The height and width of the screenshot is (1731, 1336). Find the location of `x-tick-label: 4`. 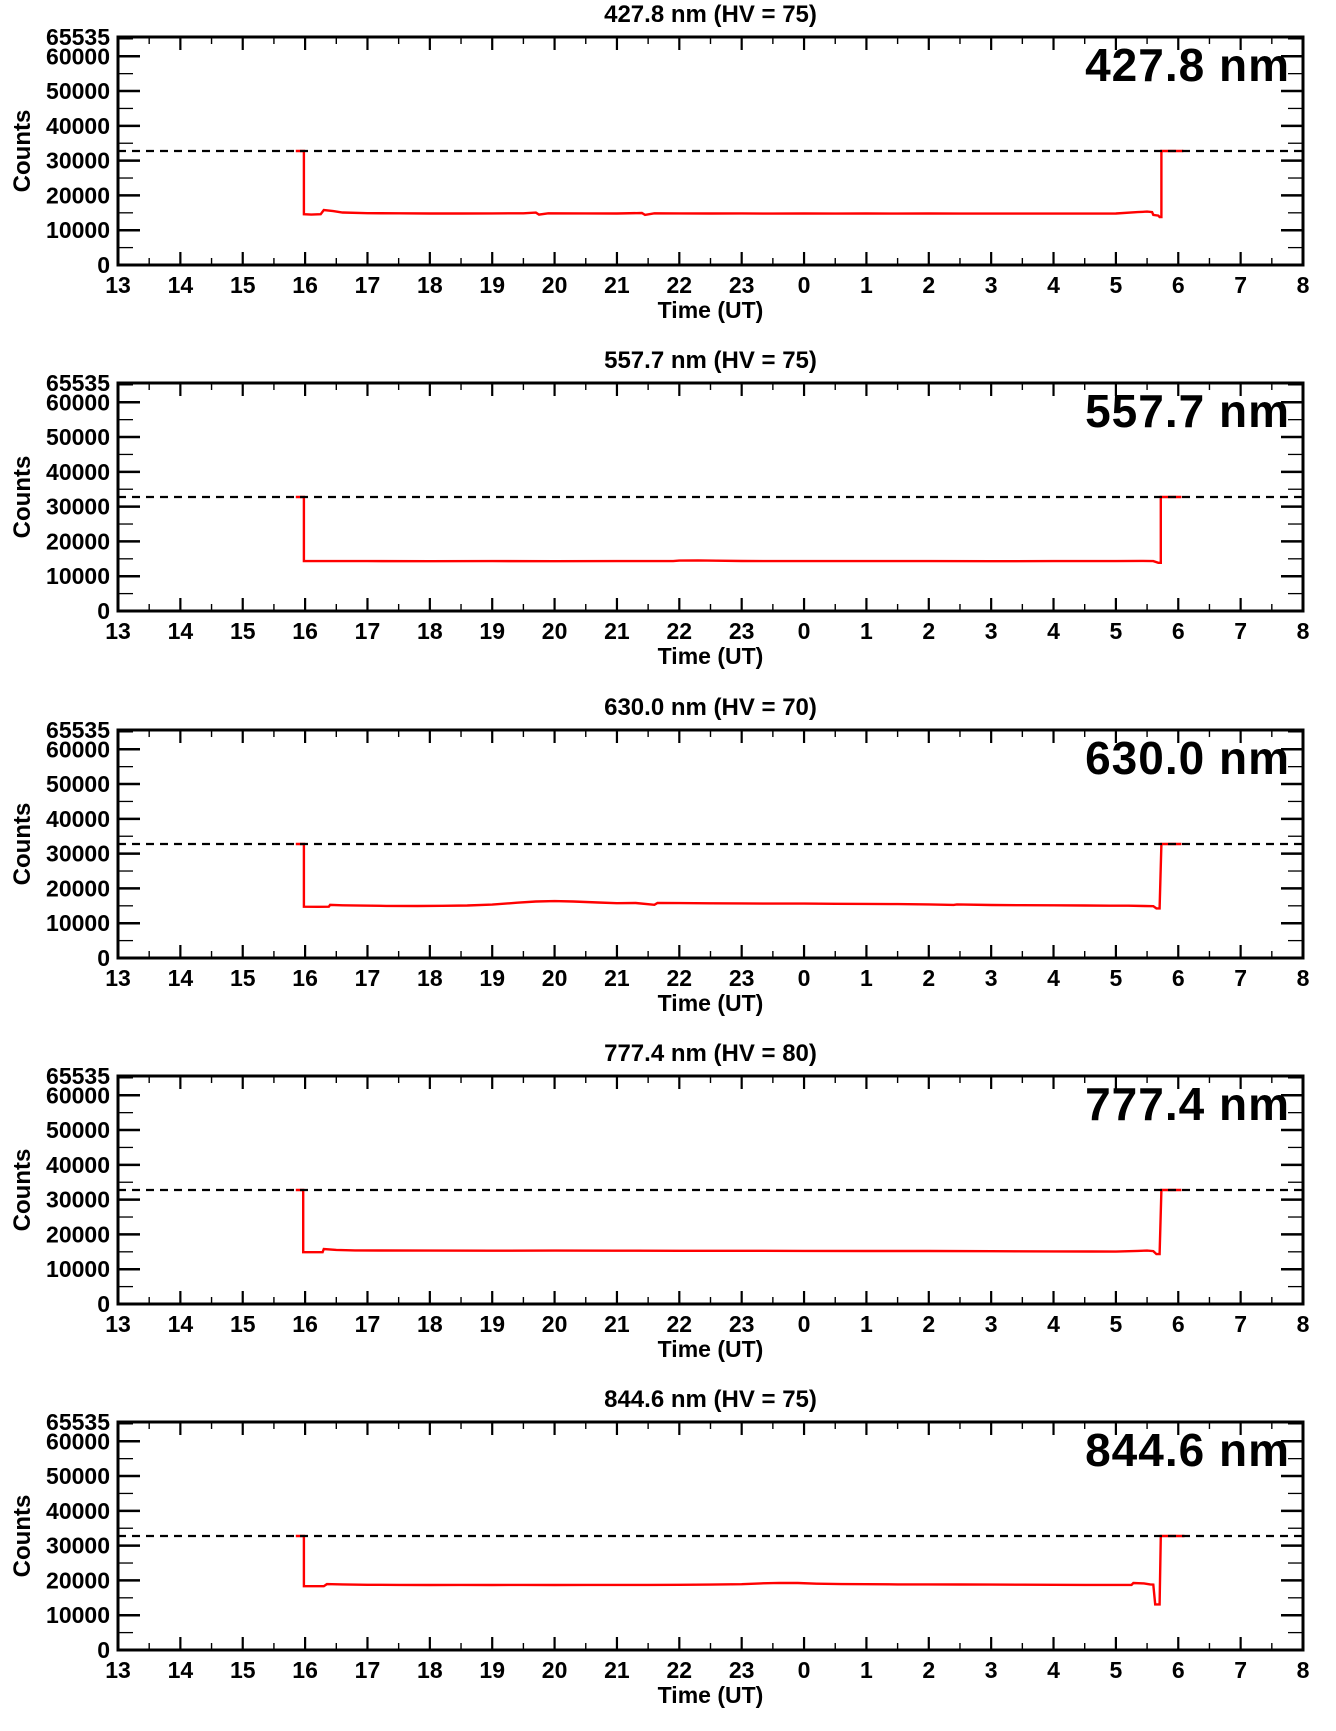

x-tick-label: 4 is located at coordinates (1053, 1670).